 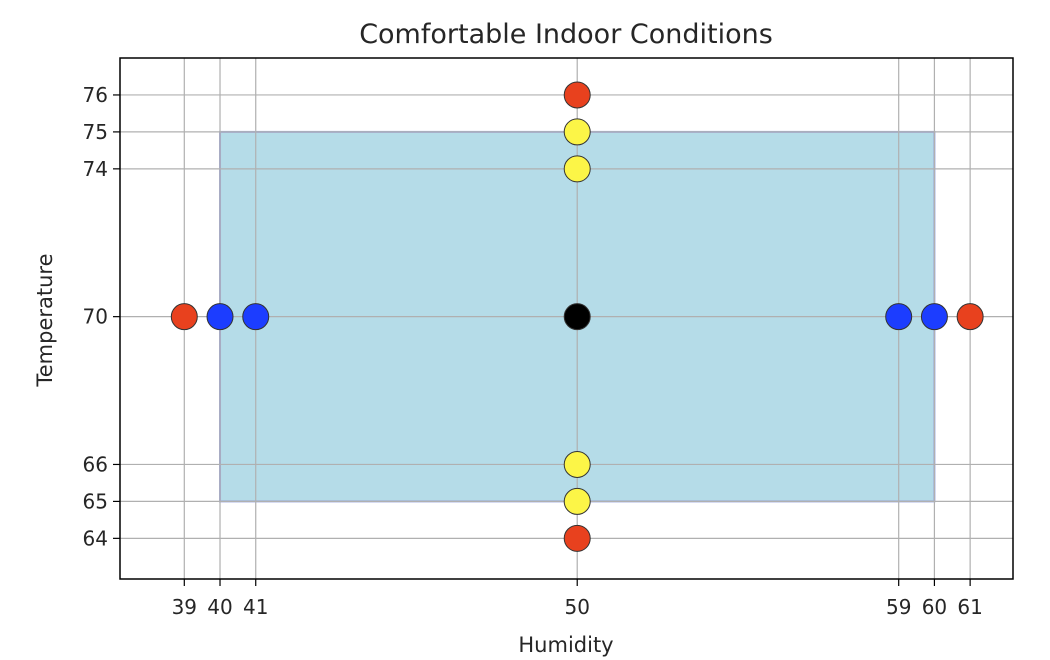 I want to click on y-axis-ticks: 64 65 66 70 74 75 76, so click(x=101, y=316).